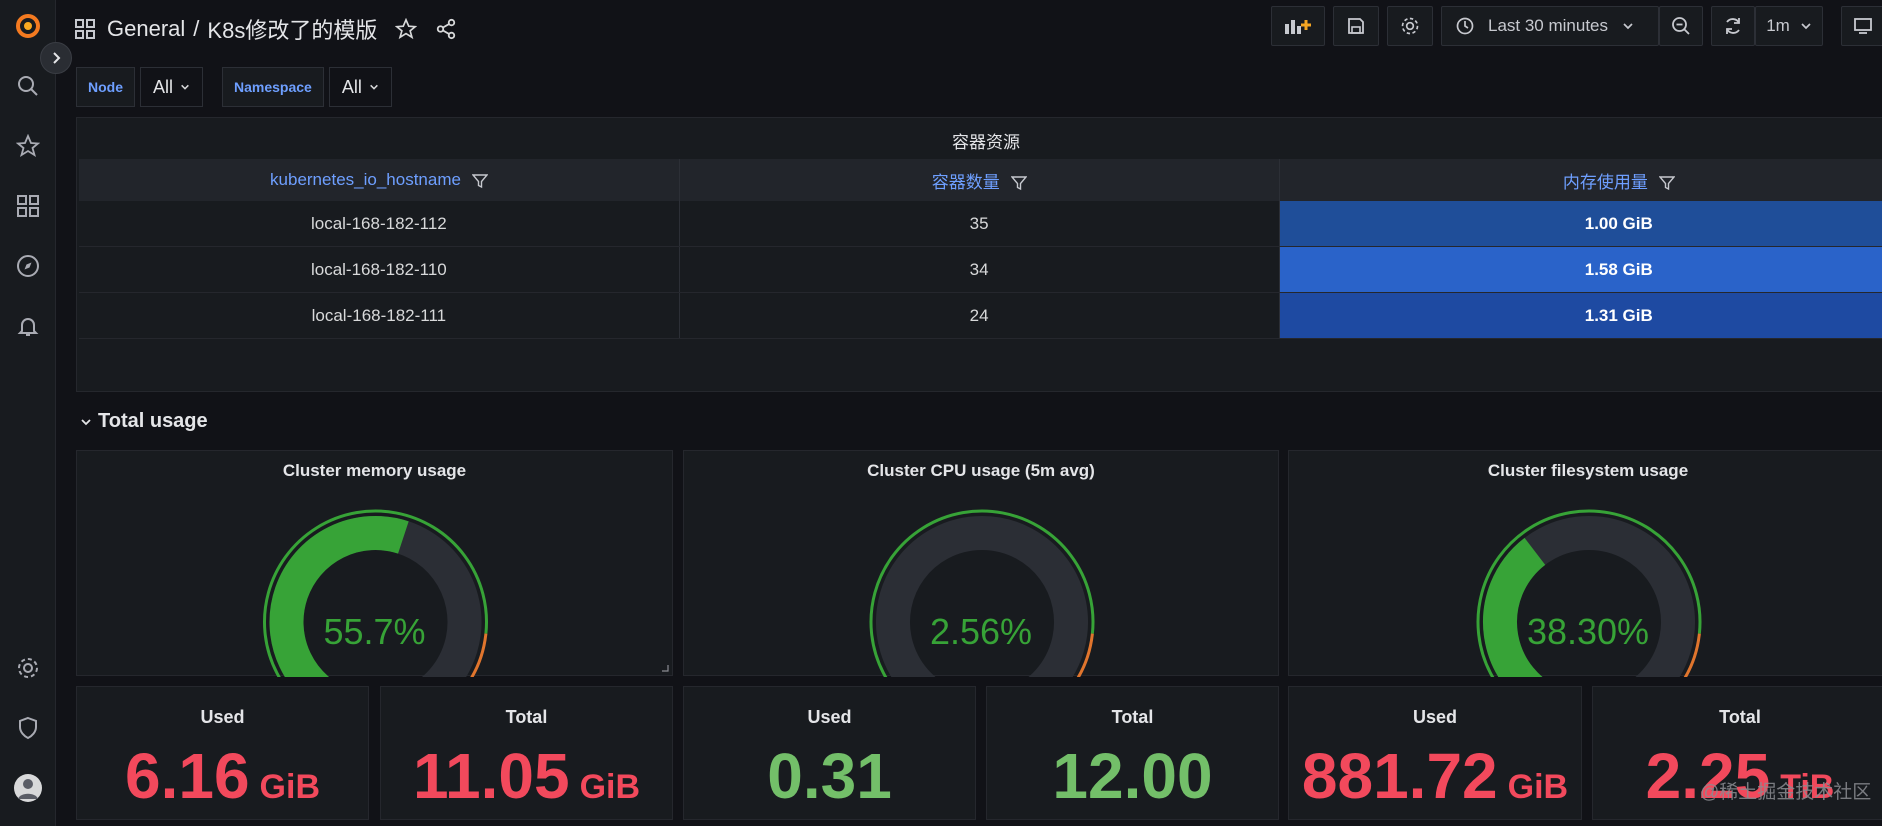 The width and height of the screenshot is (1882, 826). I want to click on dashboards-grid-icon, so click(85, 29).